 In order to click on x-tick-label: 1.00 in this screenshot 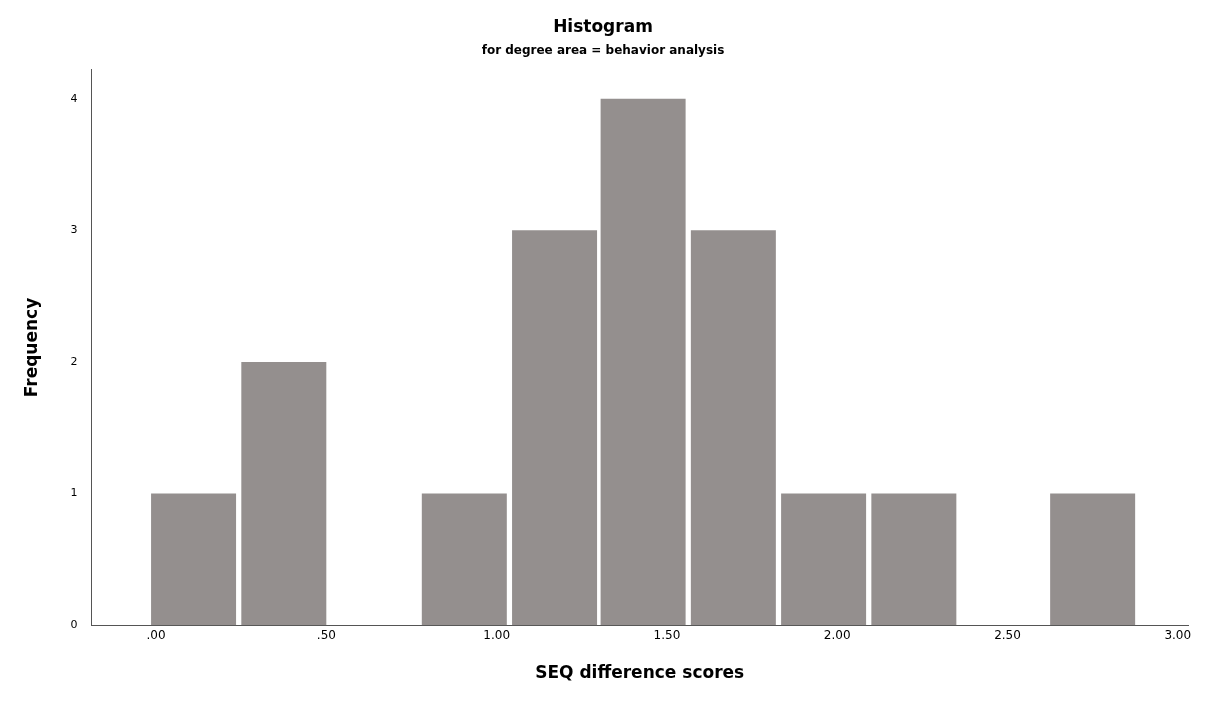, I will do `click(497, 634)`.